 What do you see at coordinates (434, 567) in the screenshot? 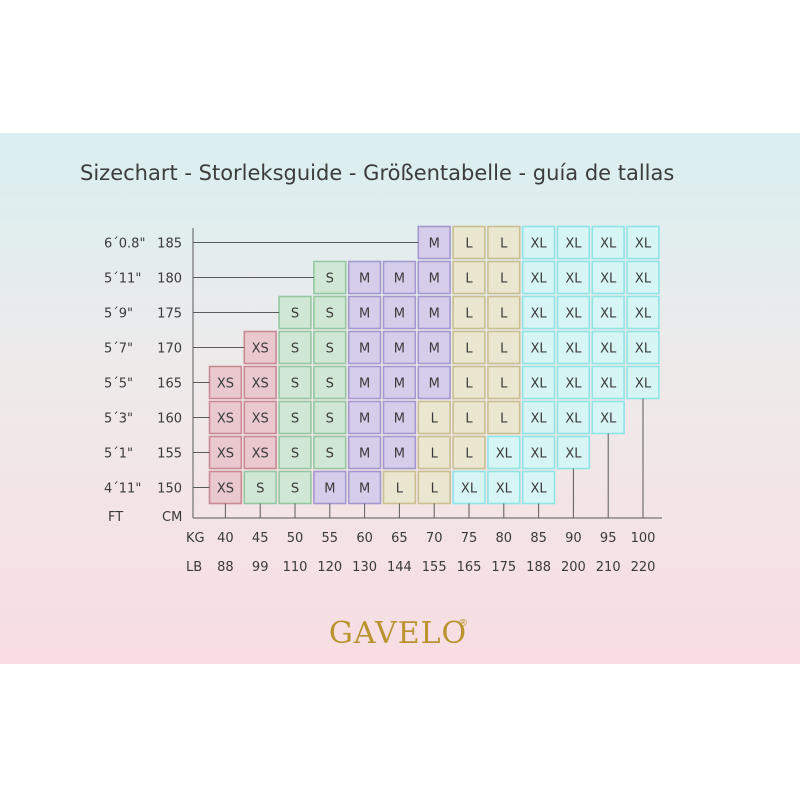
I see `weight-lb-label: 155` at bounding box center [434, 567].